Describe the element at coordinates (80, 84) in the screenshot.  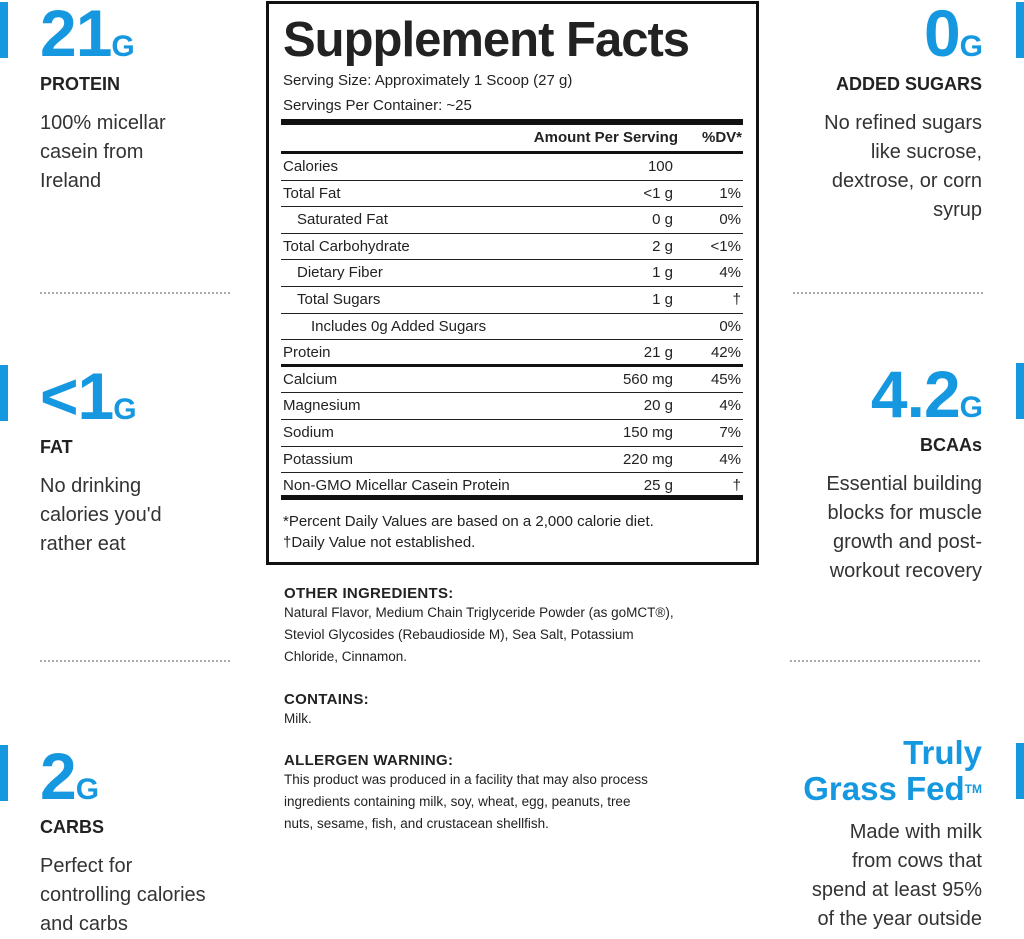
I see `feature-label: PROTEIN` at that location.